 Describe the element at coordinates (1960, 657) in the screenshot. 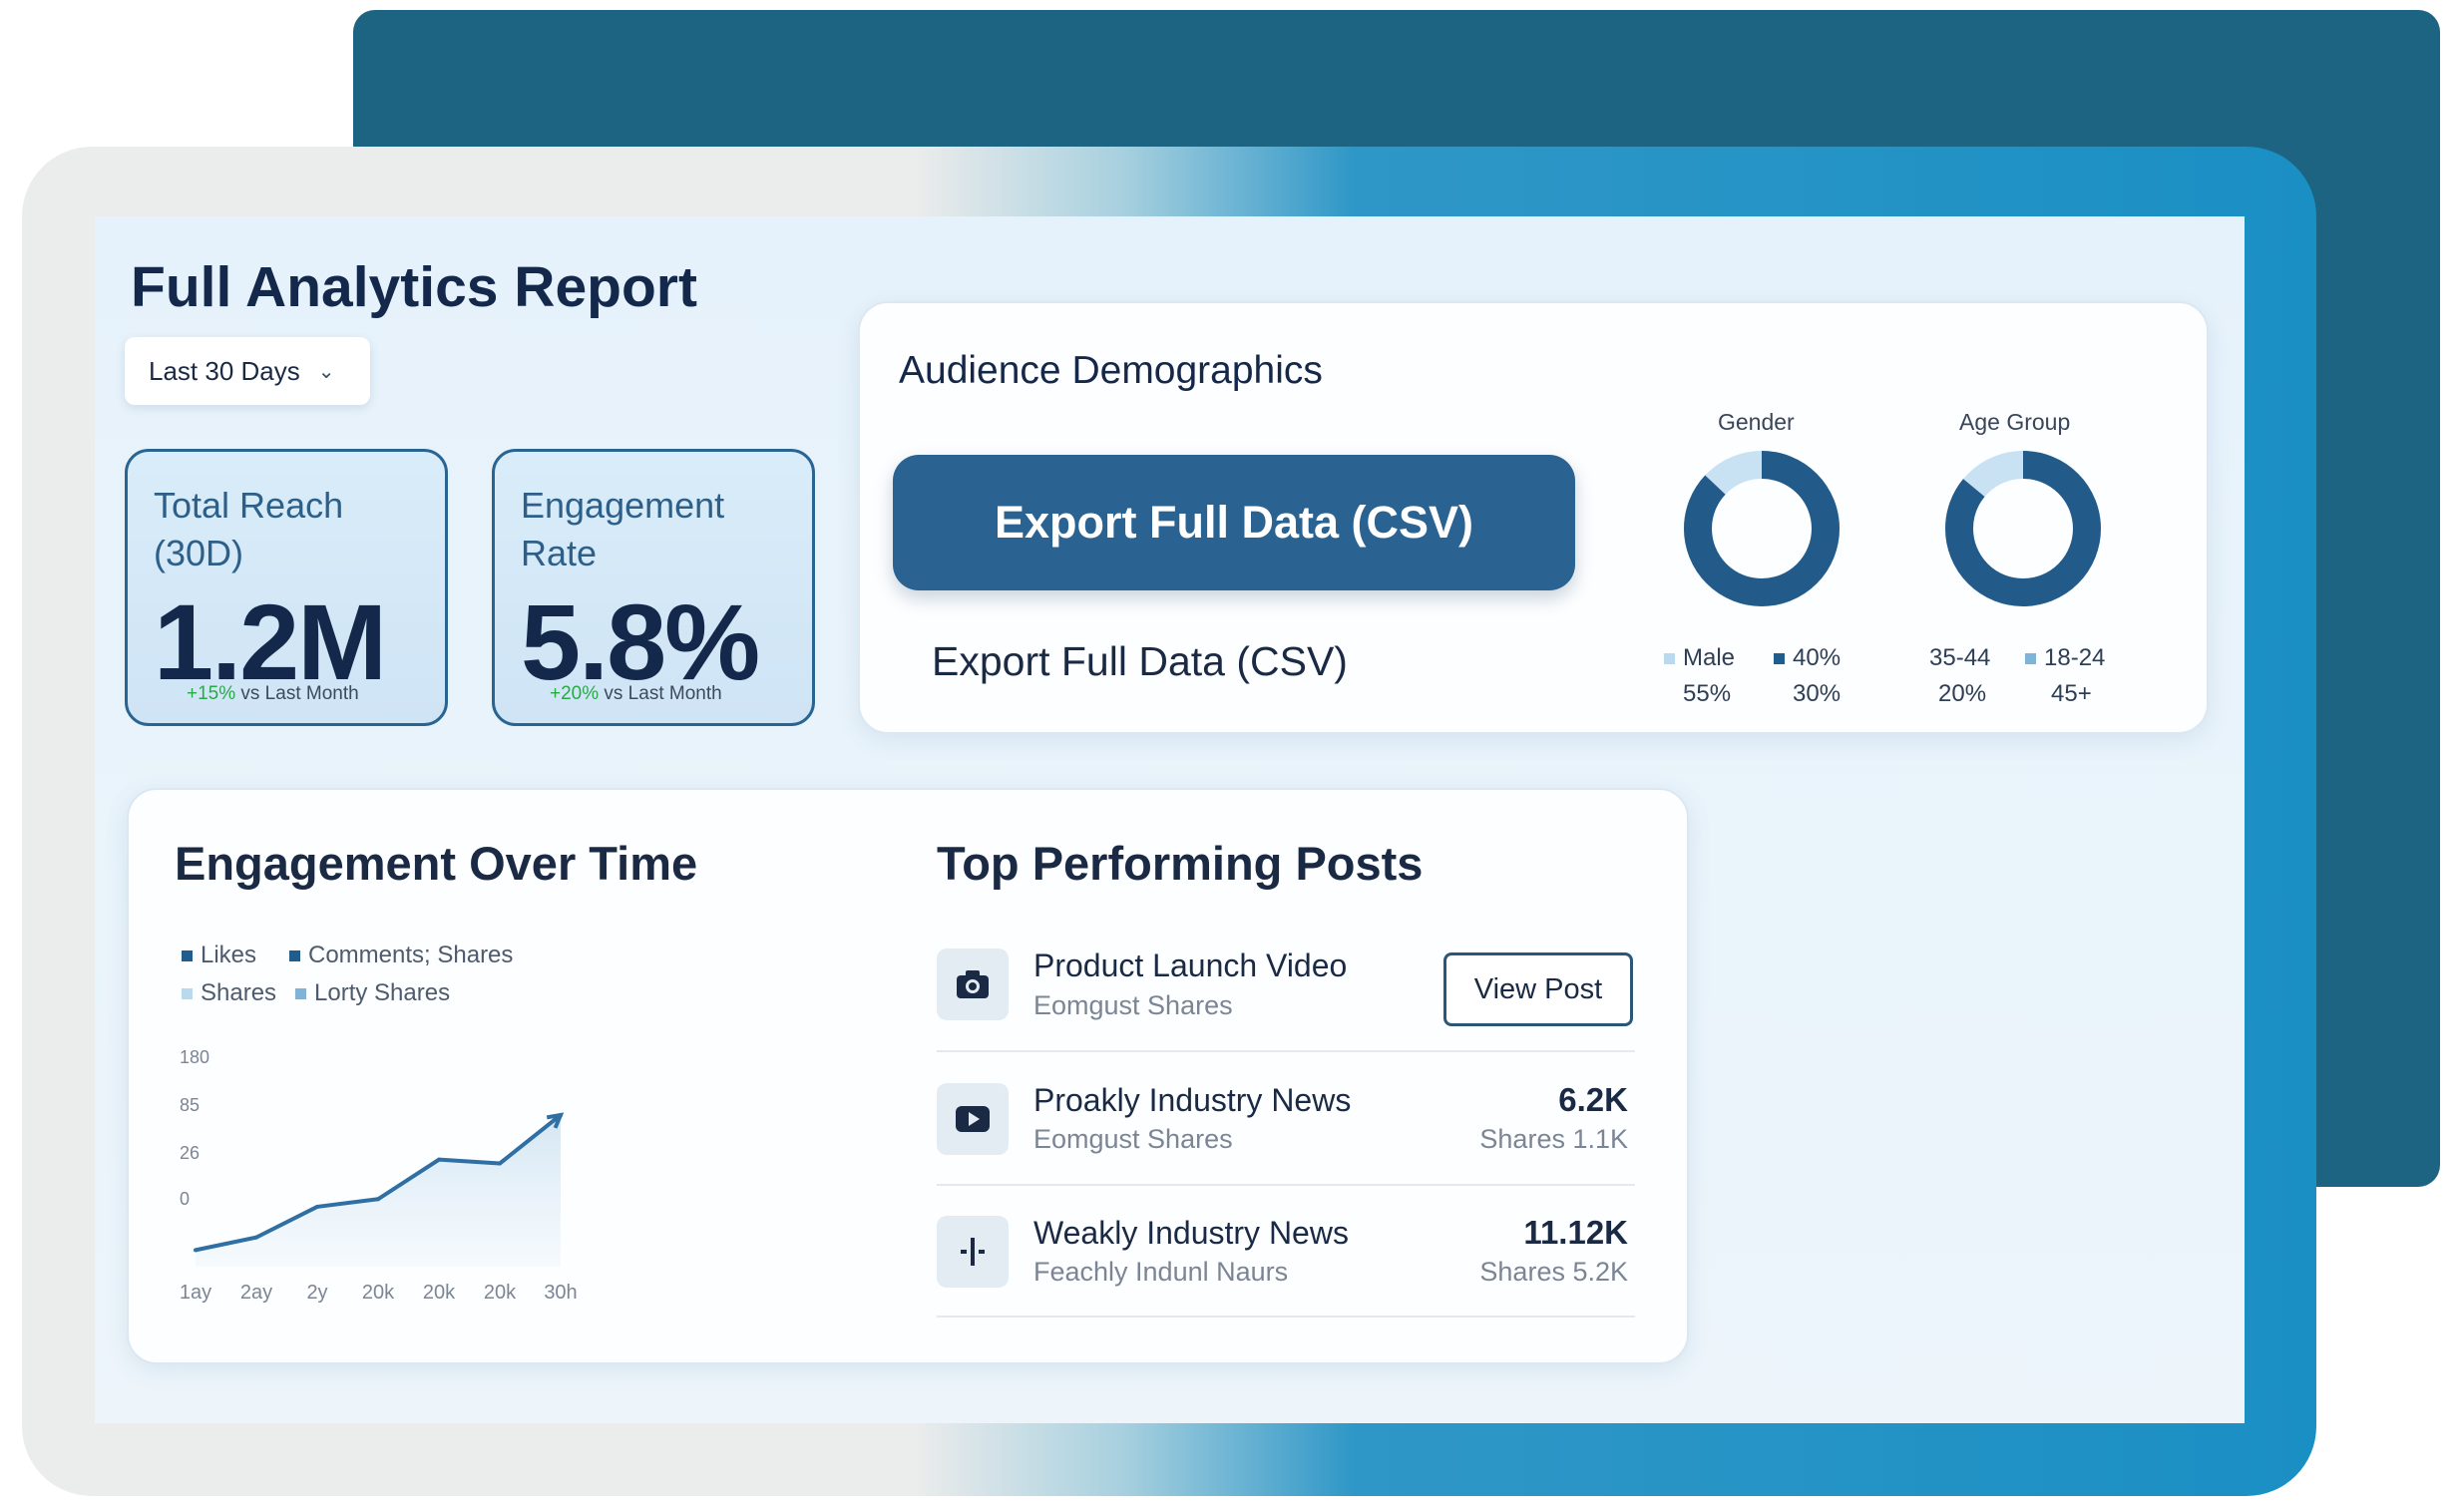

I see `age-legend-35-44: 35-44` at that location.